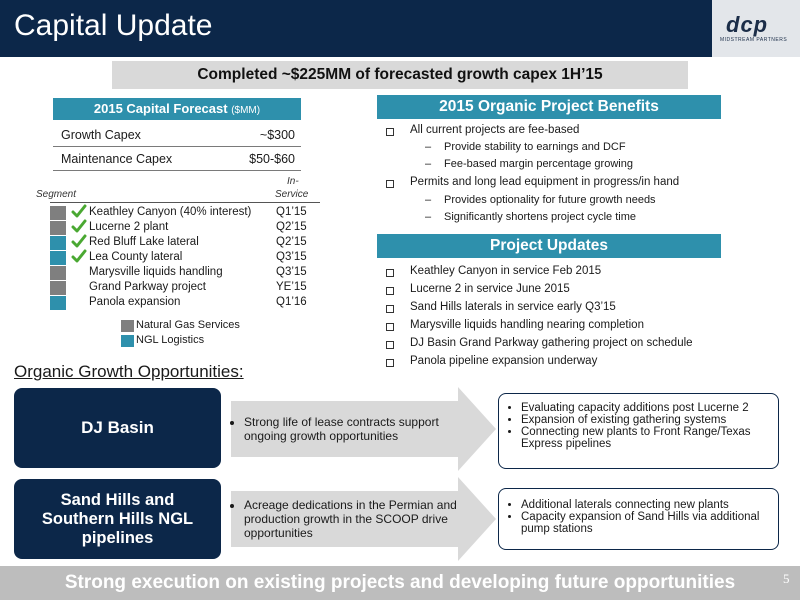 The width and height of the screenshot is (800, 600). I want to click on opportunities-title: Organic Growth Opportunities:, so click(129, 371).